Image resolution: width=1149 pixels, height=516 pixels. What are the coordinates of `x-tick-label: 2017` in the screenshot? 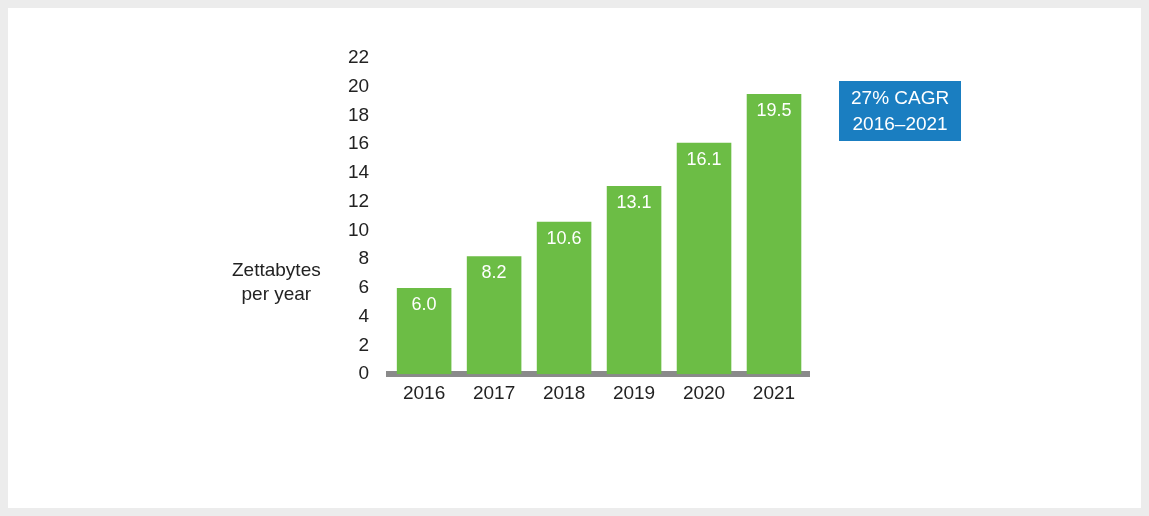 It's located at (494, 392).